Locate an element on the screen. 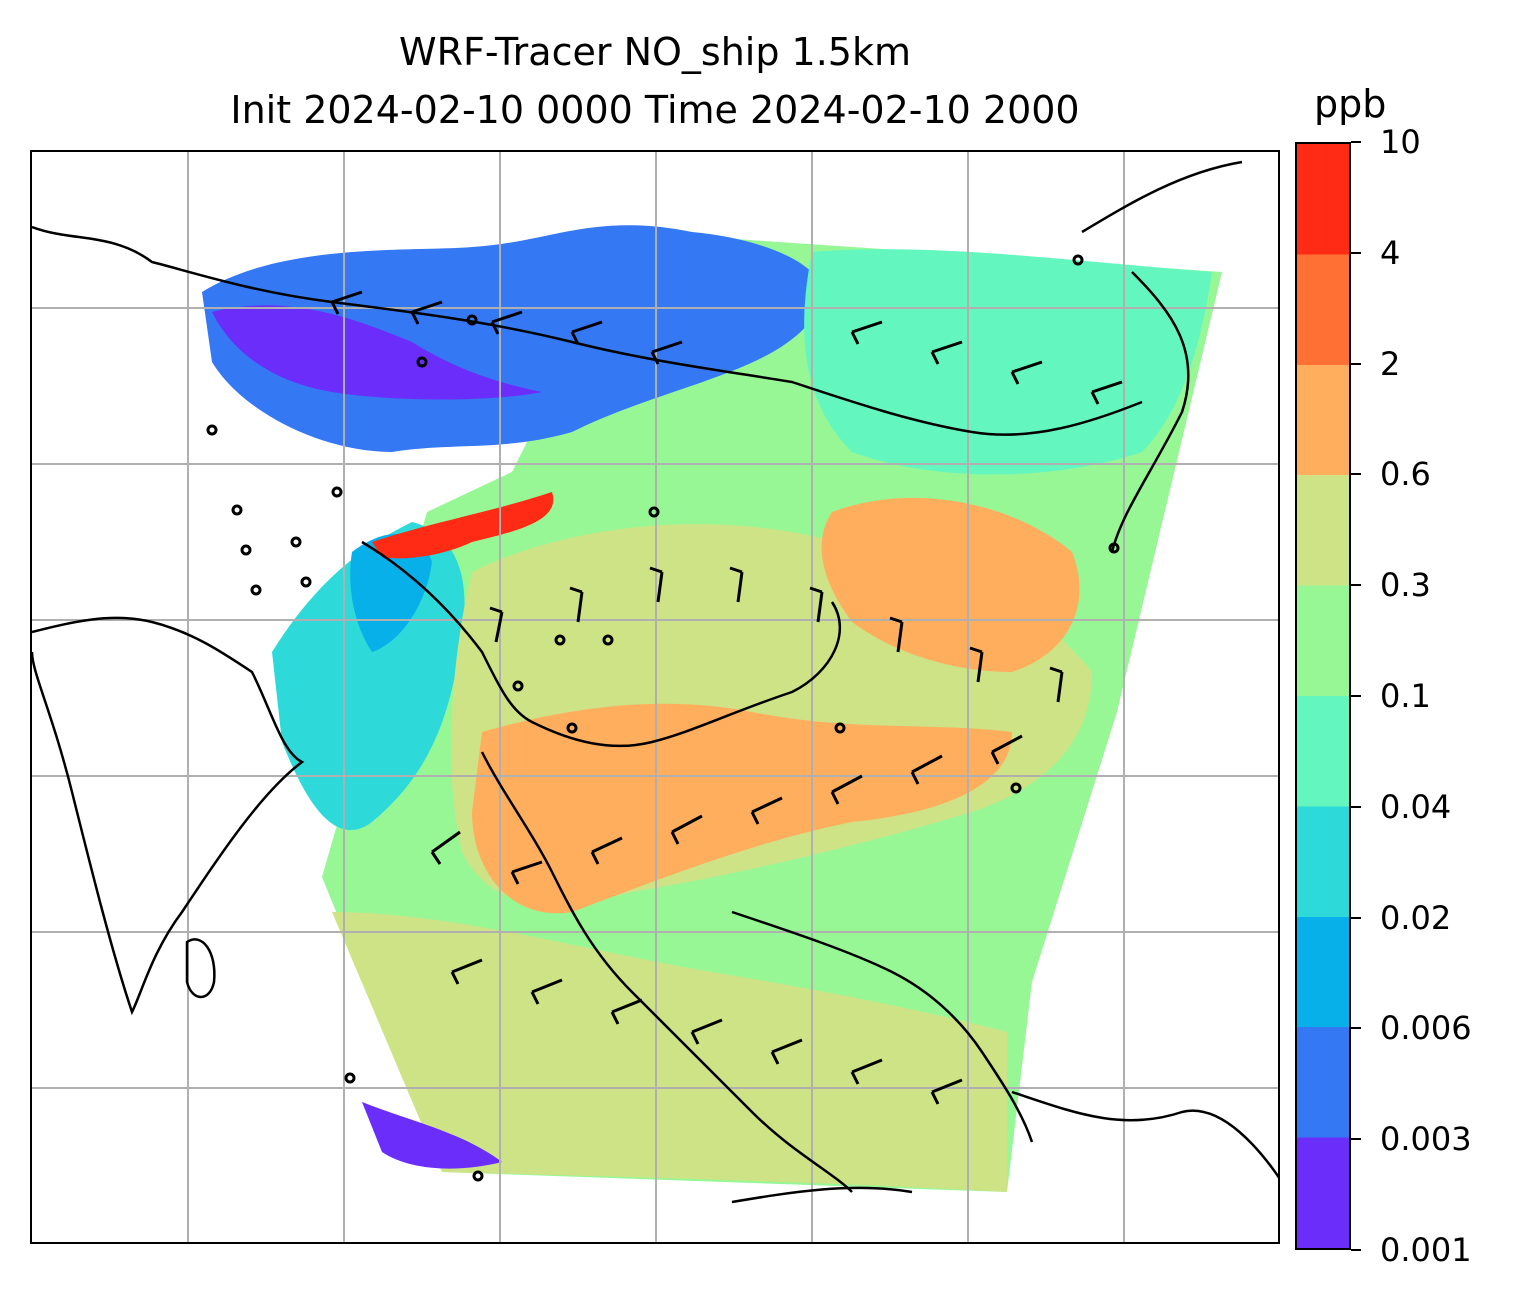 The width and height of the screenshot is (1528, 1306). coastline-india is located at coordinates (168, 816).